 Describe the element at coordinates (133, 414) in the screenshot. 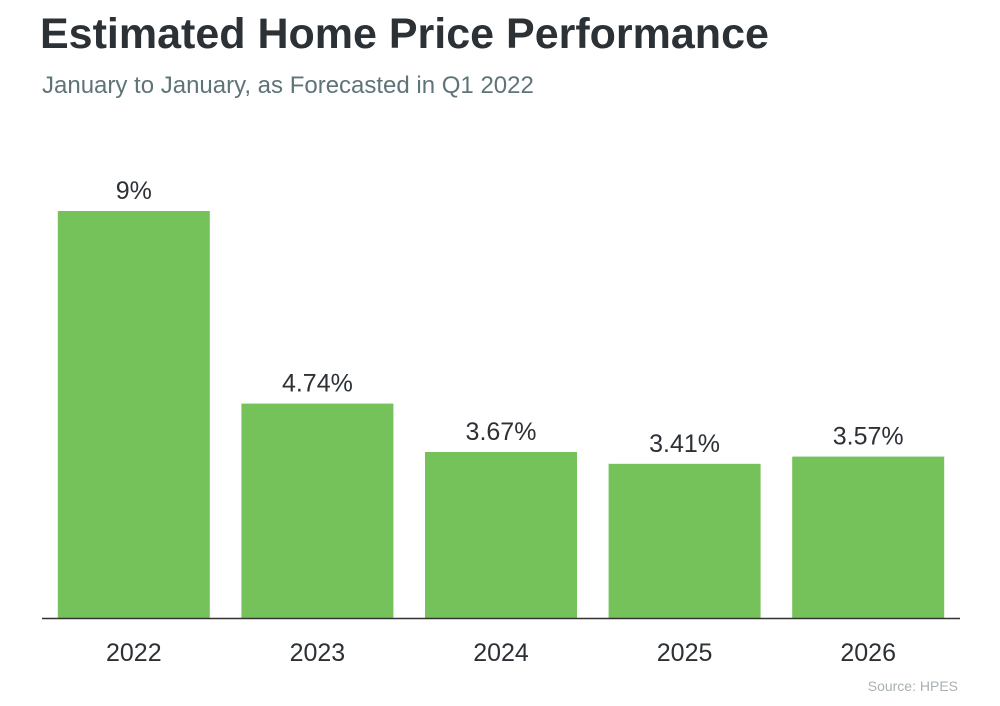

I see `bar-2022` at that location.